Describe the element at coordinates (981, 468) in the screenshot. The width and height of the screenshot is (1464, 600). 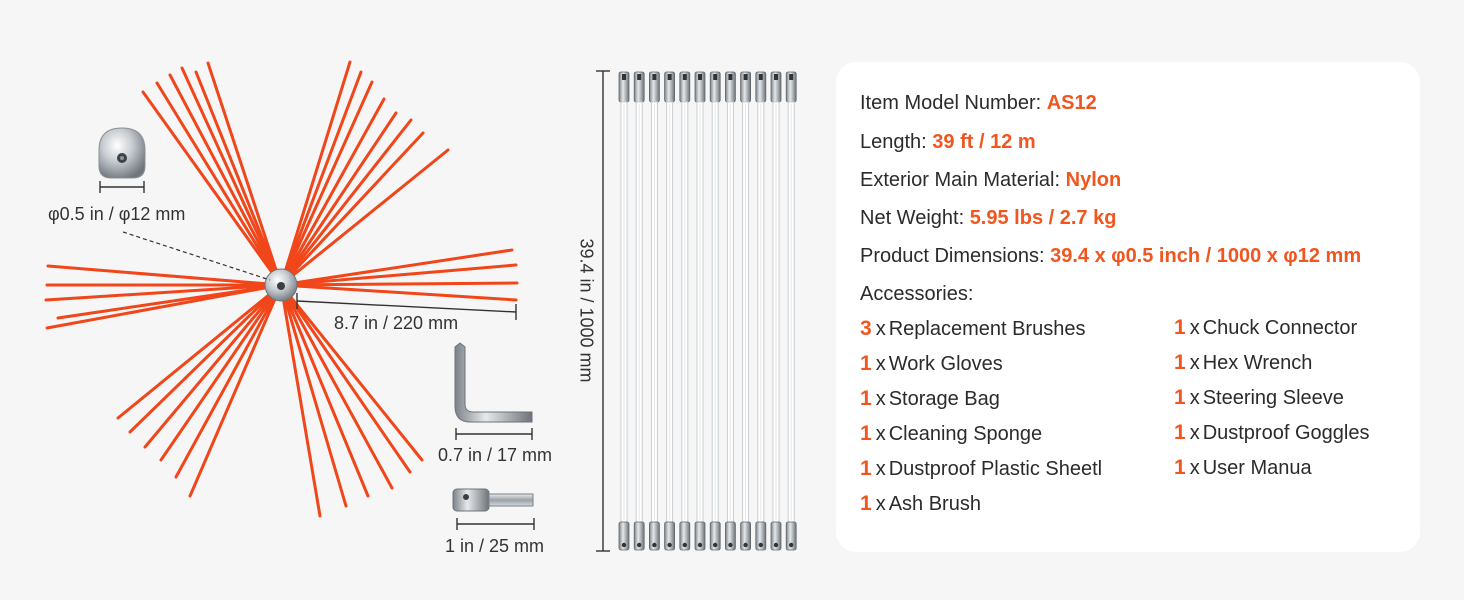
I see `accessory-item: 1 x Dustproof Plastic Sheetl` at that location.